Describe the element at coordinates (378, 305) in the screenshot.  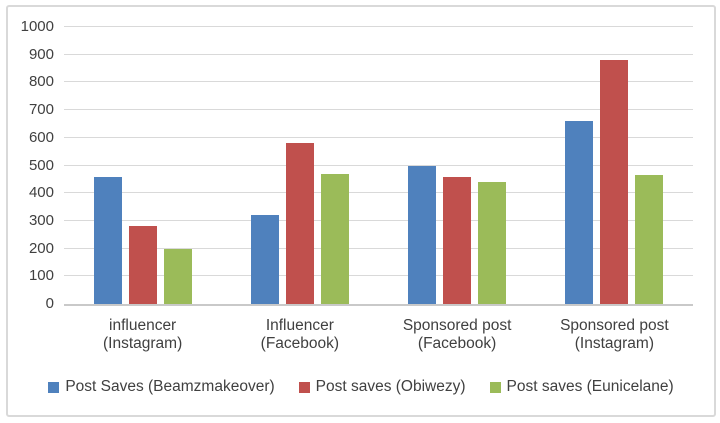
I see `x-axis-line` at that location.